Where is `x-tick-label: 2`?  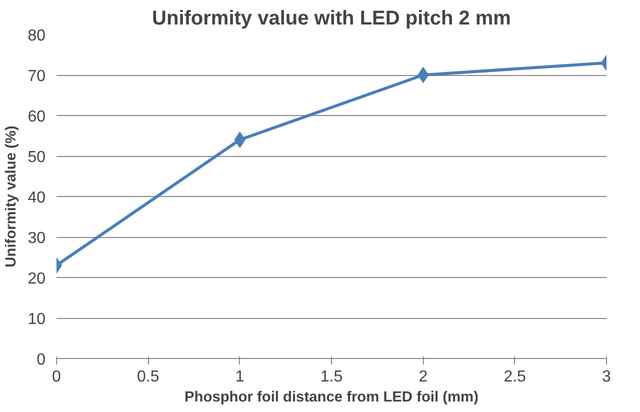 x-tick-label: 2 is located at coordinates (423, 377).